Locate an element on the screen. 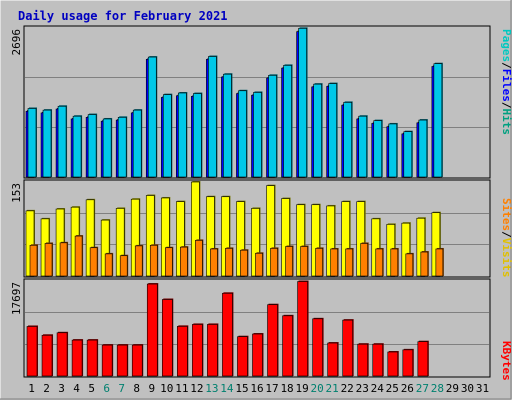 This screenshot has width=512, height=400. x-tick-label: 8 is located at coordinates (136, 388).